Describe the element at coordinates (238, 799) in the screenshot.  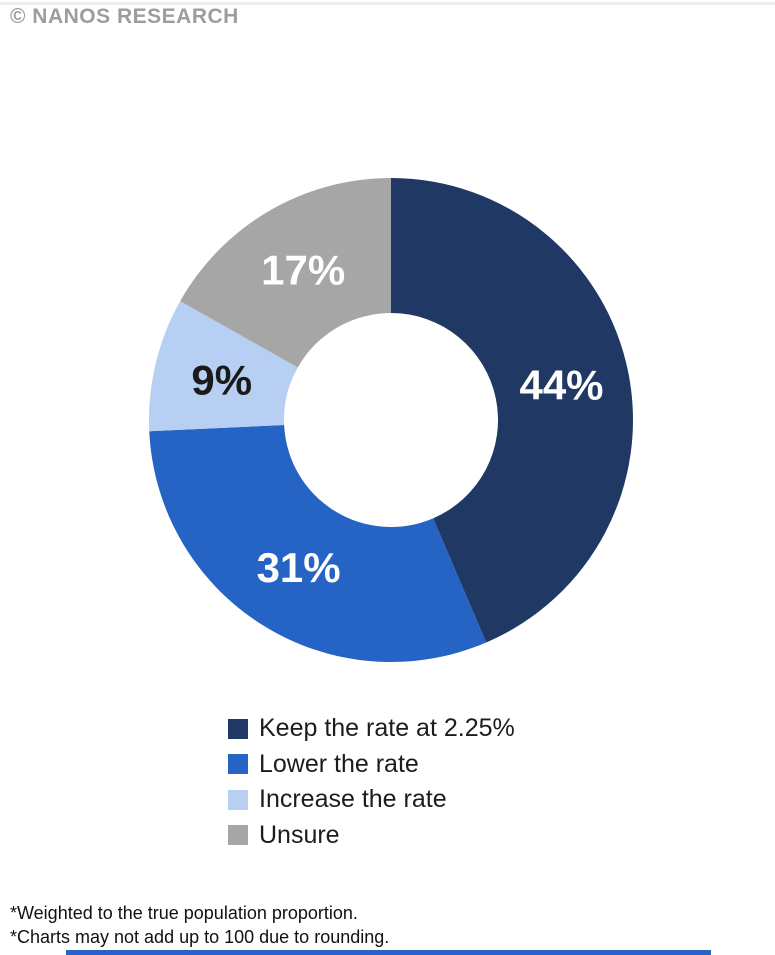
I see `legend-swatch-increase-rate` at that location.